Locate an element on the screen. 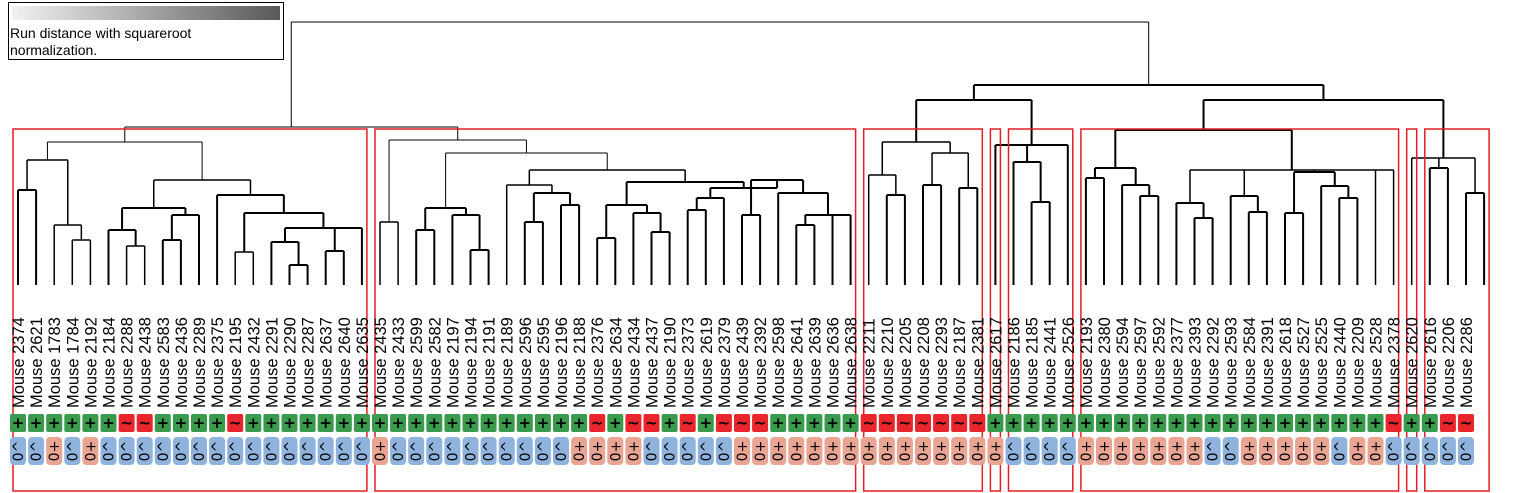  leaf-label: Mouse 2619 is located at coordinates (707, 362).